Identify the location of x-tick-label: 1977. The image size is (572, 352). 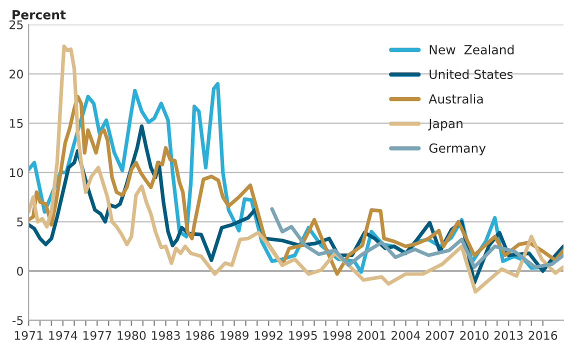
(97, 335).